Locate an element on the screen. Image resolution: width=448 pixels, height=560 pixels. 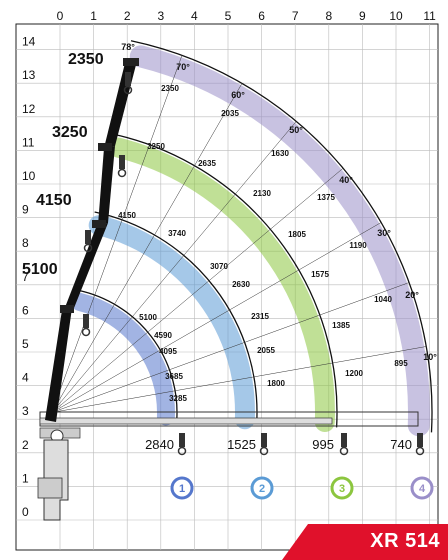
y-tick-label: 10 is located at coordinates (29, 176).